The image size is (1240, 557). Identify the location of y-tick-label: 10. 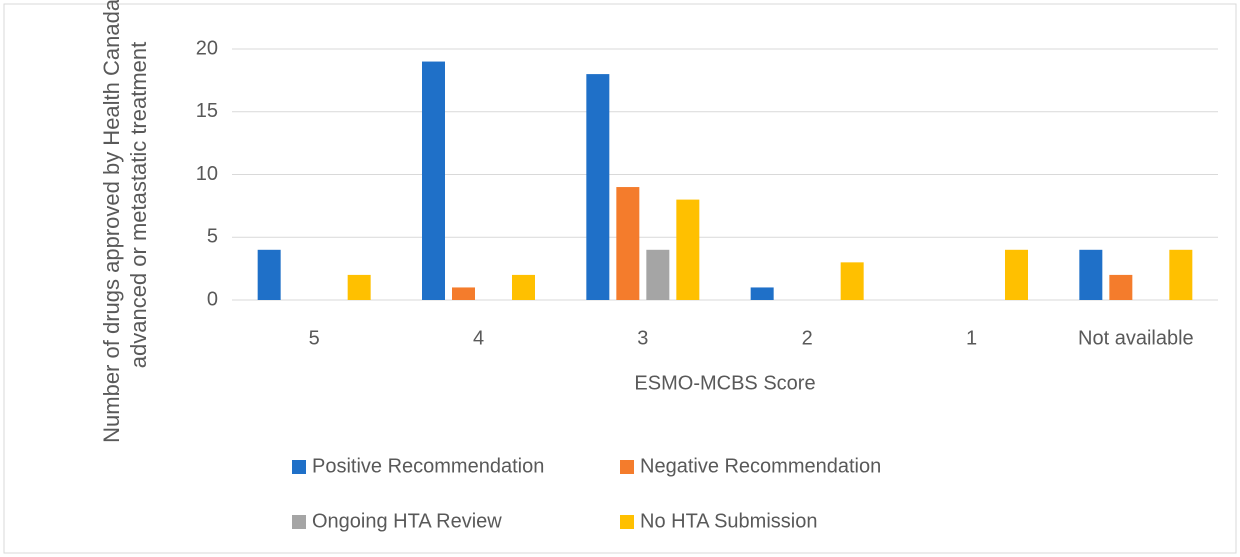
(207, 174).